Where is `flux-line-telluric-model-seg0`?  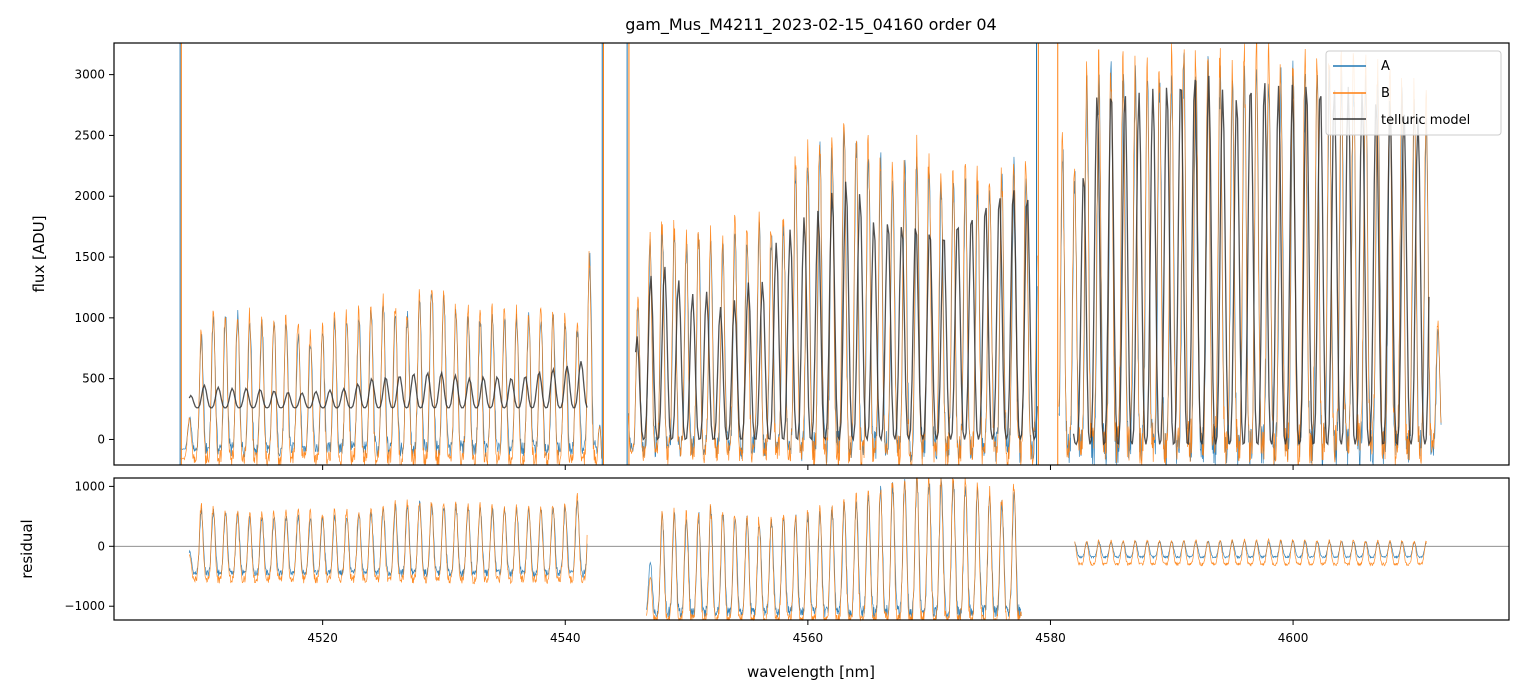
flux-line-telluric-model-seg0 is located at coordinates (388, 385).